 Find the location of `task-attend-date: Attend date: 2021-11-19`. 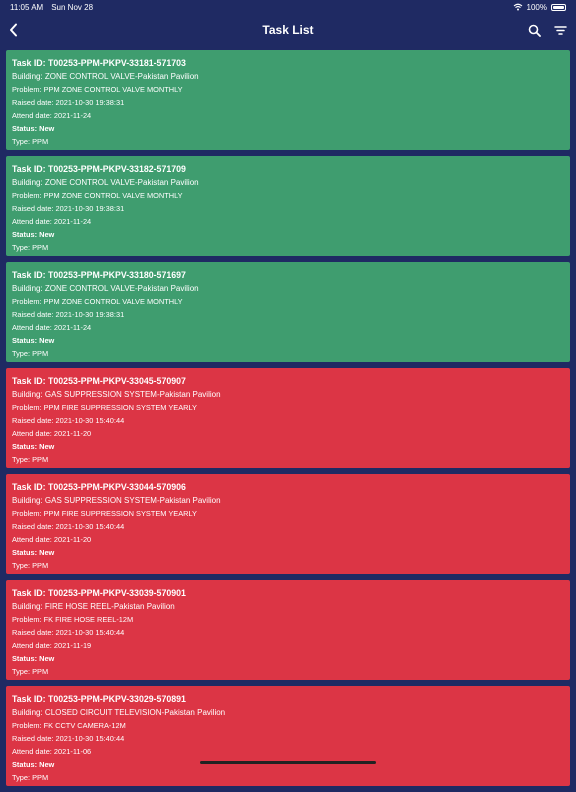

task-attend-date: Attend date: 2021-11-19 is located at coordinates (288, 645).